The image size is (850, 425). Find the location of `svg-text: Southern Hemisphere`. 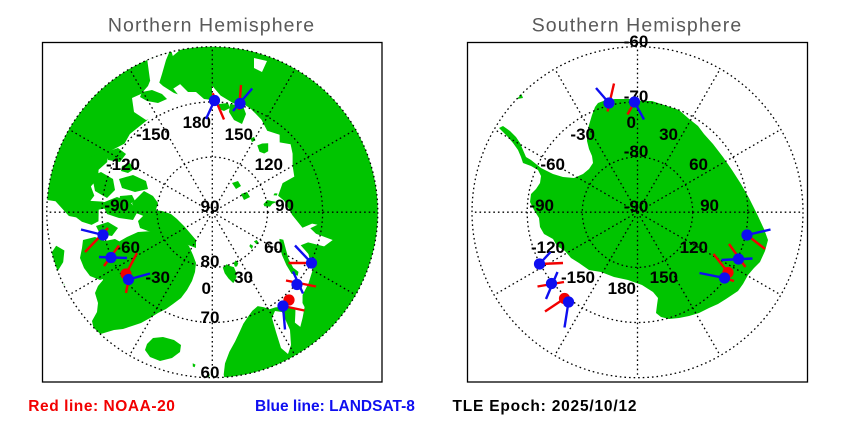

svg-text: Southern Hemisphere is located at coordinates (637, 26).